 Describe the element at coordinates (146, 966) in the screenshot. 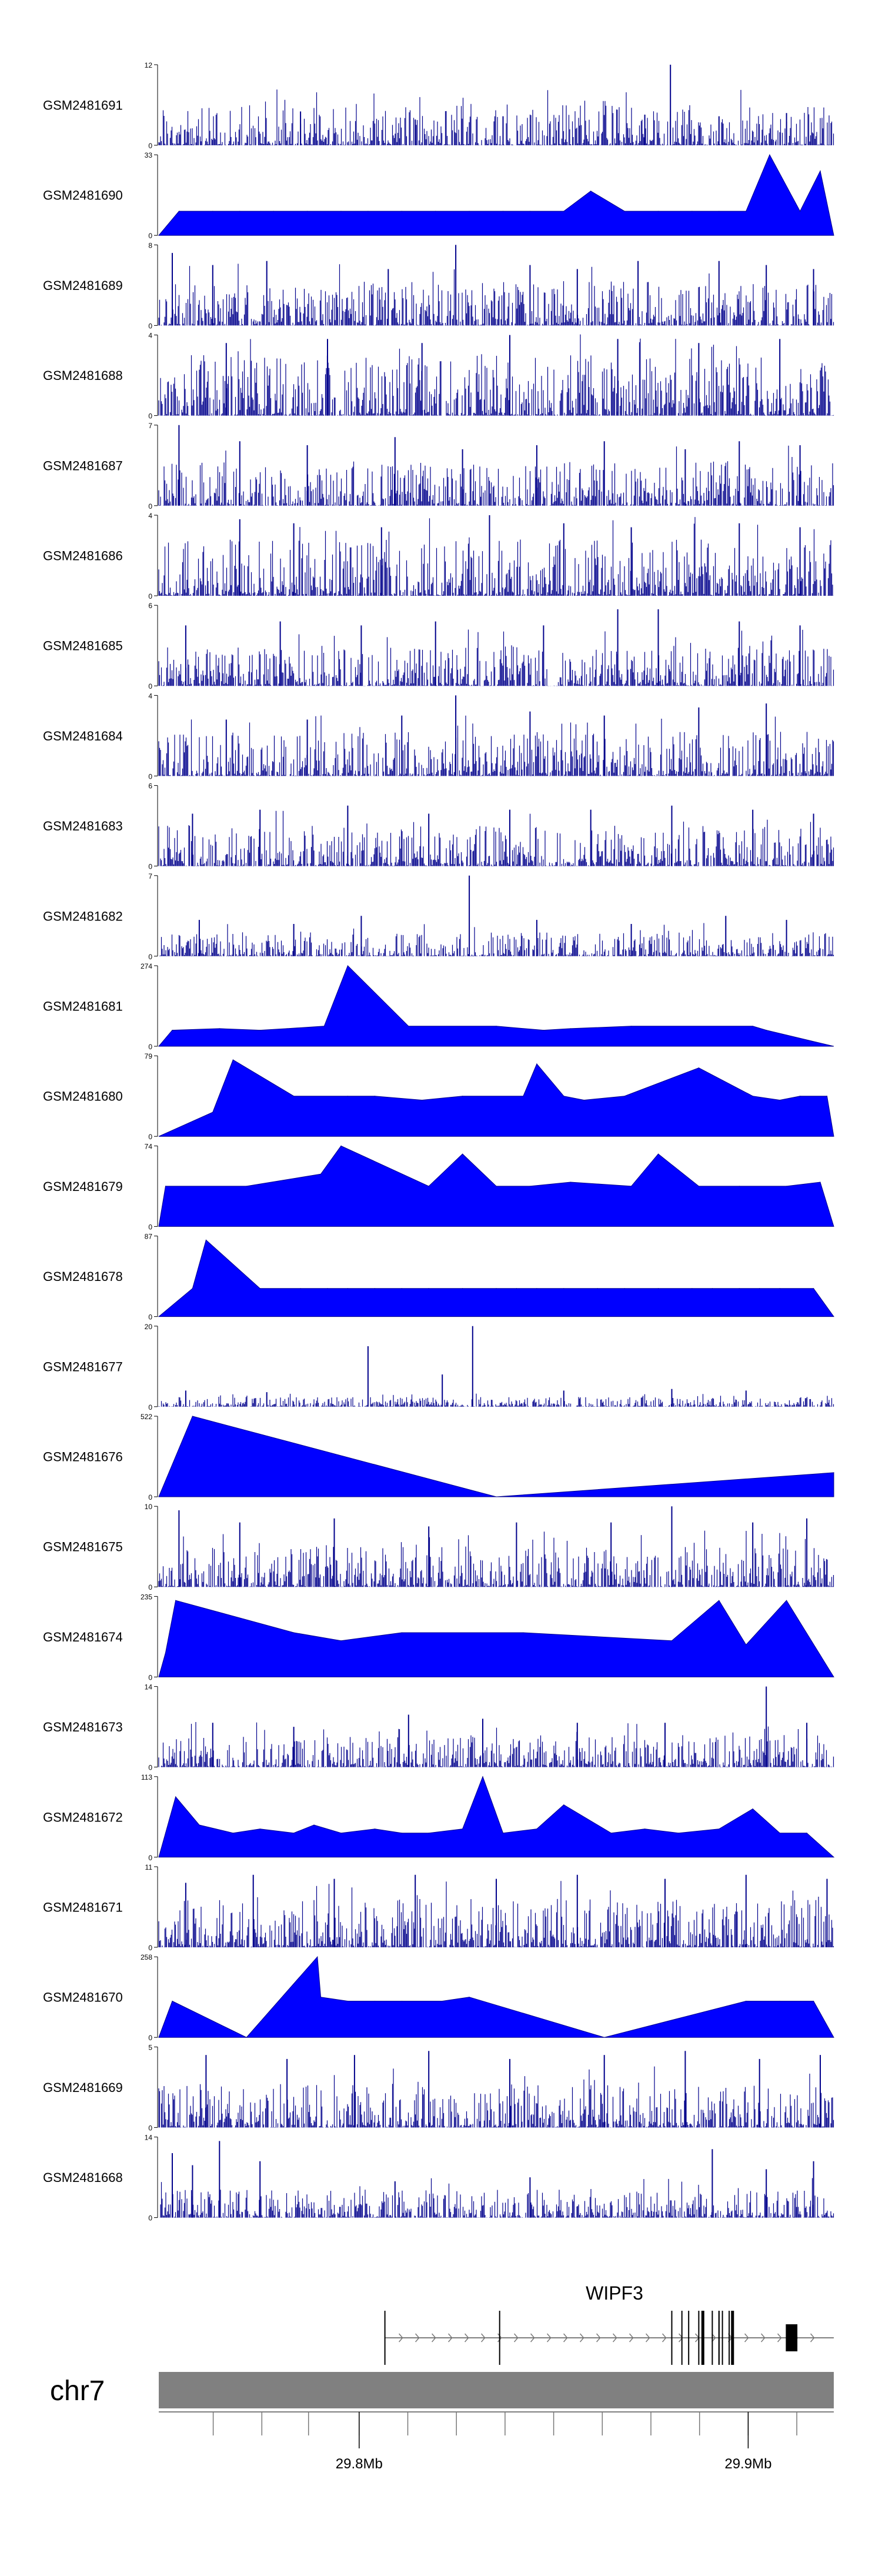

I see `y-axis-max-label: 274` at that location.